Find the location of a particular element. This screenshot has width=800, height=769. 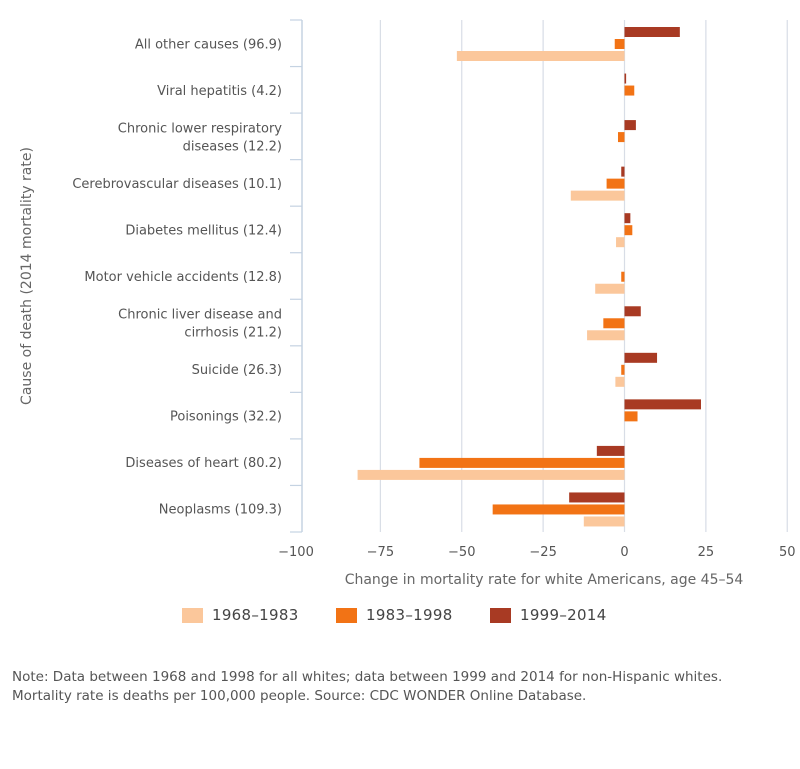

x-tick-label: −50 is located at coordinates (461, 552).